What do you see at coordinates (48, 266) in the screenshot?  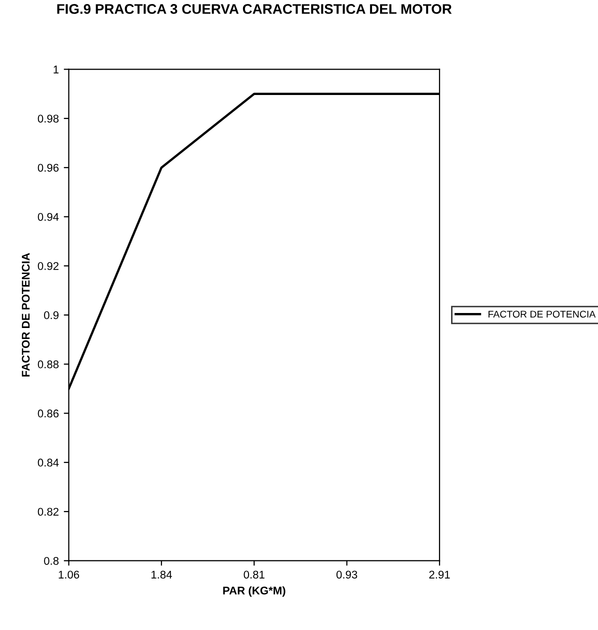 I see `y-tick-label: 0.92` at bounding box center [48, 266].